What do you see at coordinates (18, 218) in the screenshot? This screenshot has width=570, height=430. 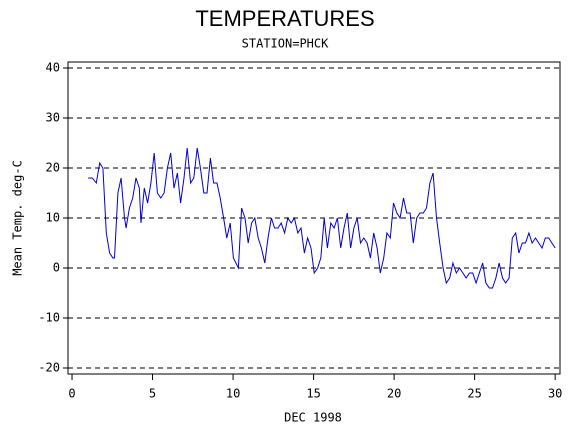 I see `y-axis-label: Mean Temp. deg-C` at bounding box center [18, 218].